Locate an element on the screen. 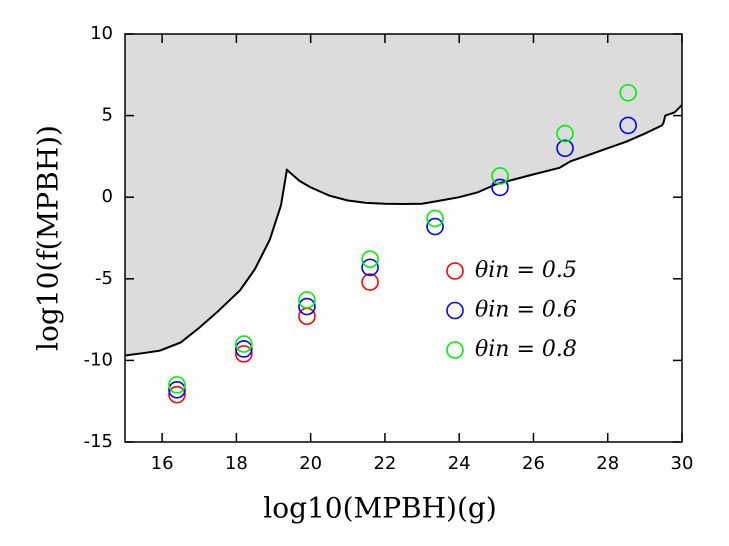 Image resolution: width=729 pixels, height=546 pixels. y-axis-label: log10(f(MPBH)) is located at coordinates (48, 238).